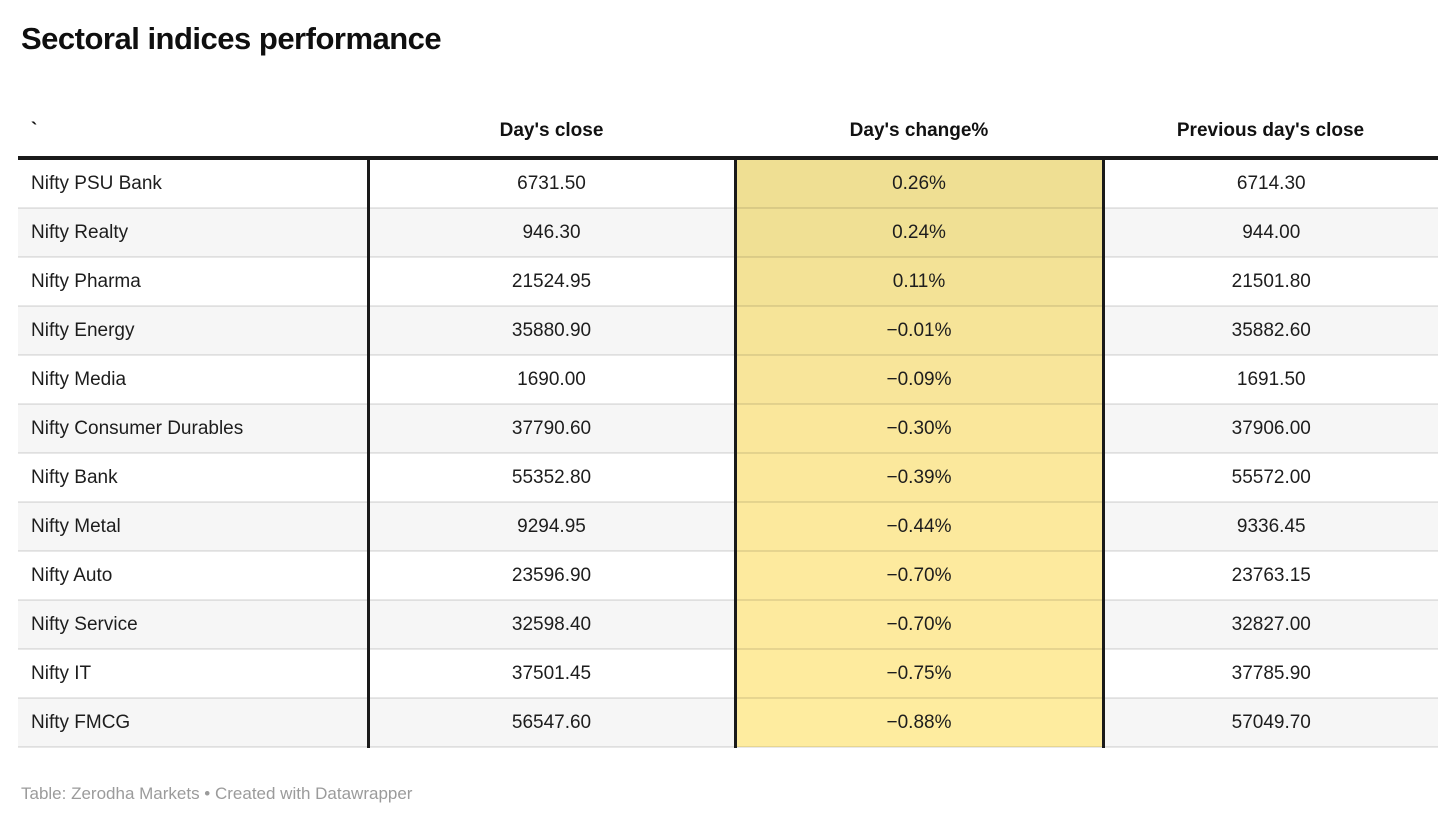 This screenshot has width=1456, height=828. Describe the element at coordinates (194, 527) in the screenshot. I see `index-name-cell: Nifty Metal` at that location.